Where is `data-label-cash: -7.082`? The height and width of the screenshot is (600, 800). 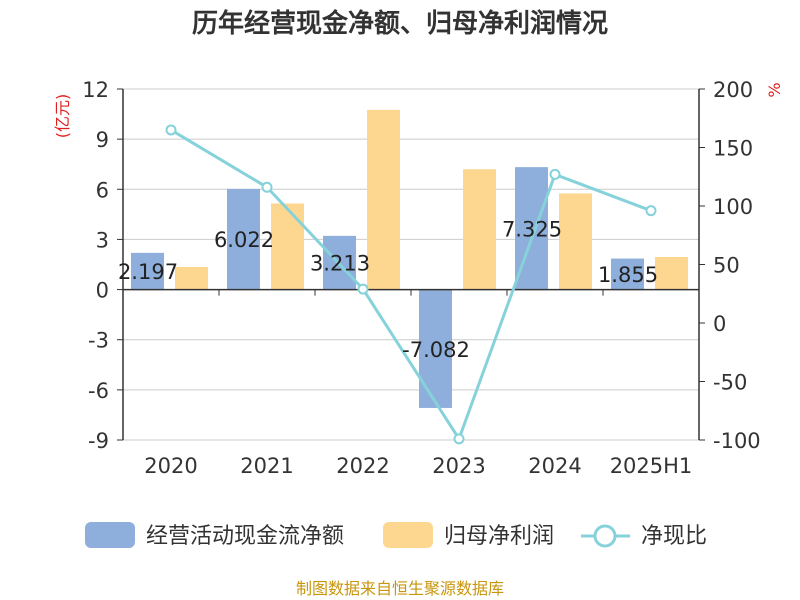
data-label-cash: -7.082 is located at coordinates (436, 350).